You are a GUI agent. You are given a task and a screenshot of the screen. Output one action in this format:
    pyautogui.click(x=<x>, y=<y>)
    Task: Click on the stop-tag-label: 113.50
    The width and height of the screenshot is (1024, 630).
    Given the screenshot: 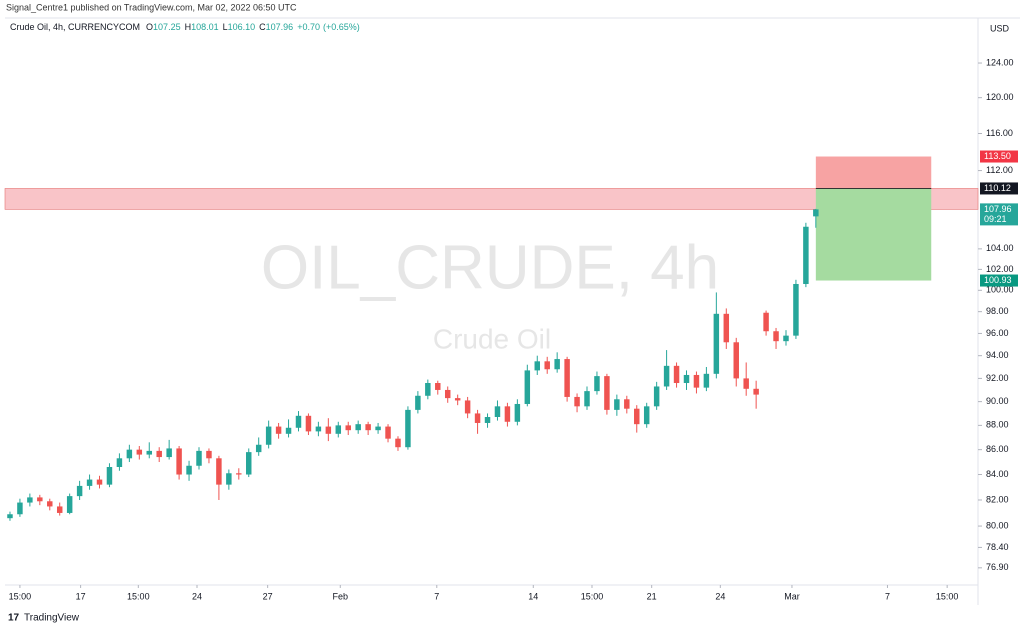 What is the action you would take?
    pyautogui.click(x=997, y=156)
    